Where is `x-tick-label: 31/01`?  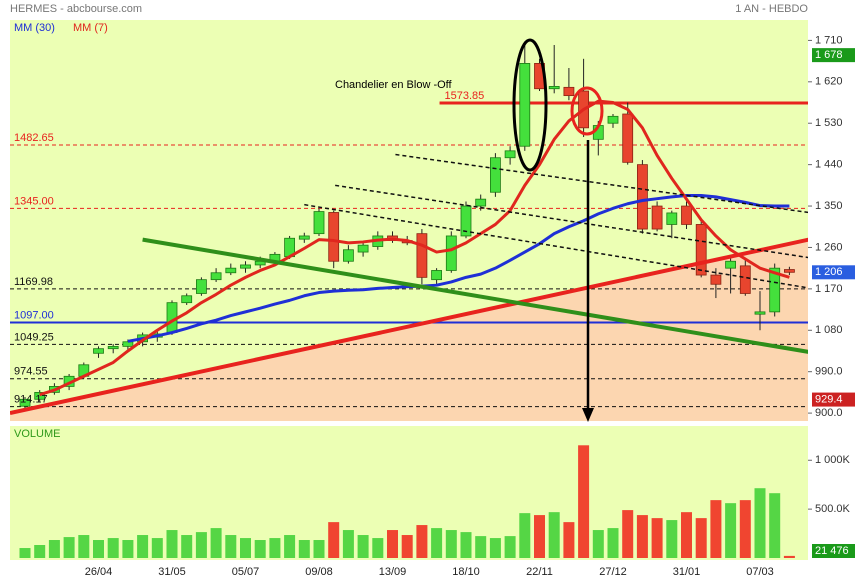 x-tick-label: 31/01 is located at coordinates (687, 572).